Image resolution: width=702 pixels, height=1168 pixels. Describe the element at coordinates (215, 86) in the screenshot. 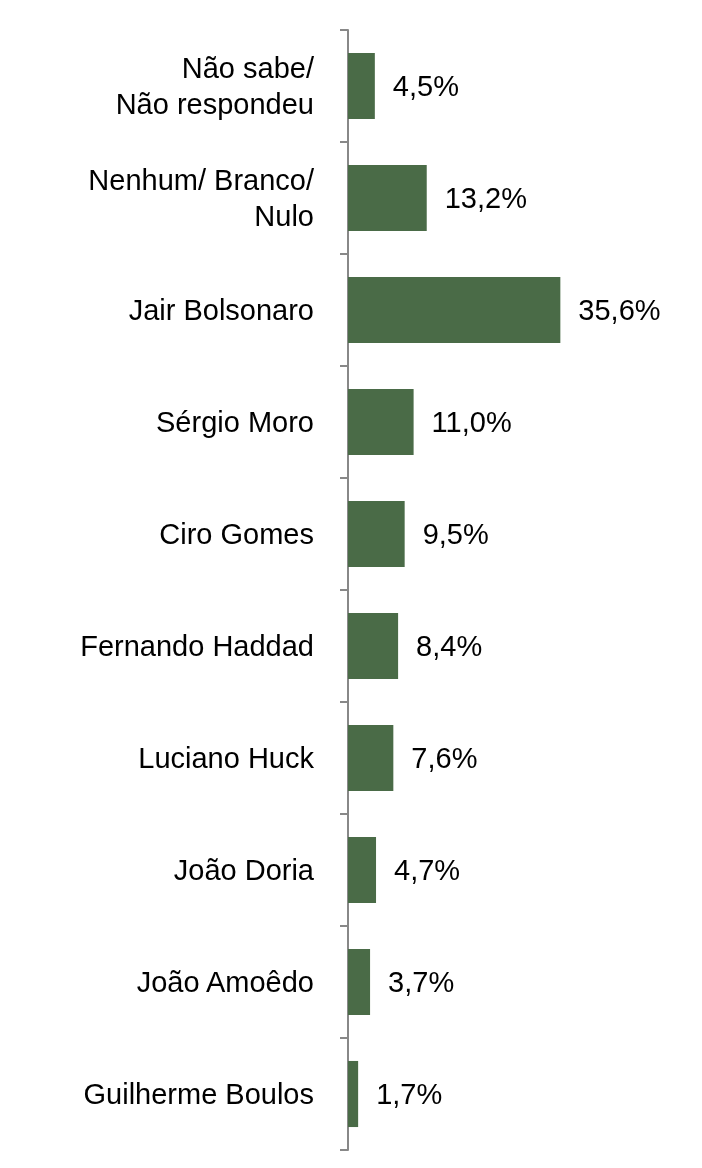

I see `y-tick-label: Não sabe/ Não respondeu` at that location.